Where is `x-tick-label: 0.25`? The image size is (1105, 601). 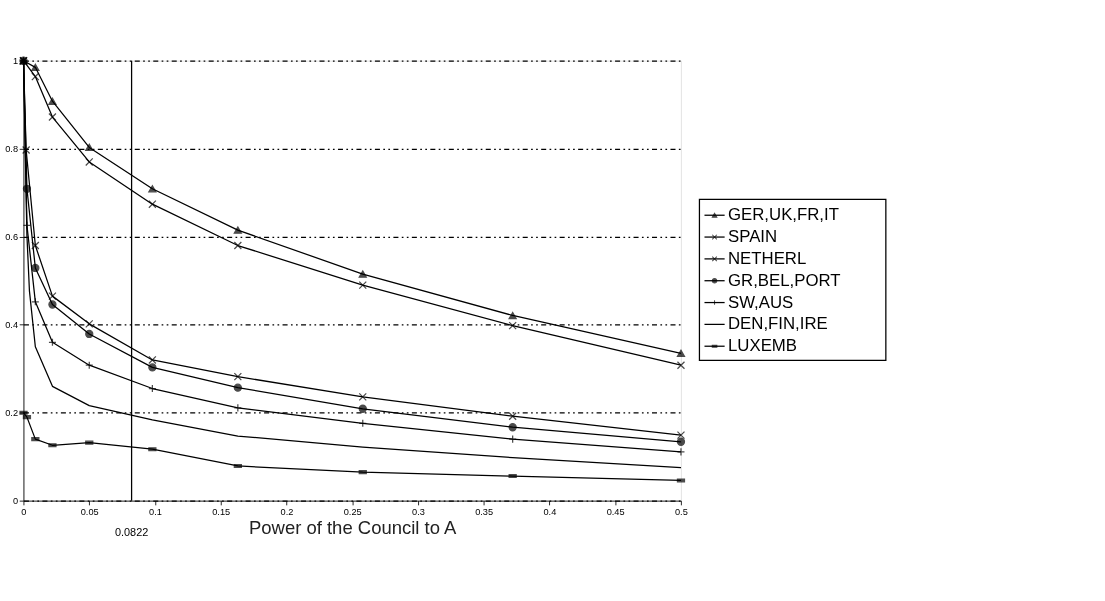 x-tick-label: 0.25 is located at coordinates (352, 511).